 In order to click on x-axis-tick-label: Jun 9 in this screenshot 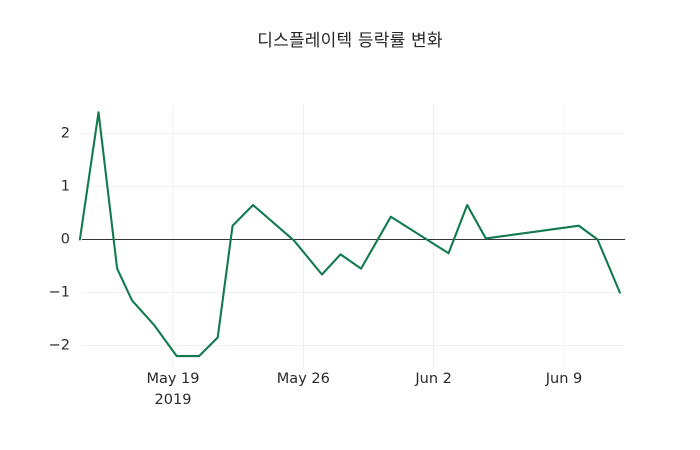, I will do `click(564, 379)`.